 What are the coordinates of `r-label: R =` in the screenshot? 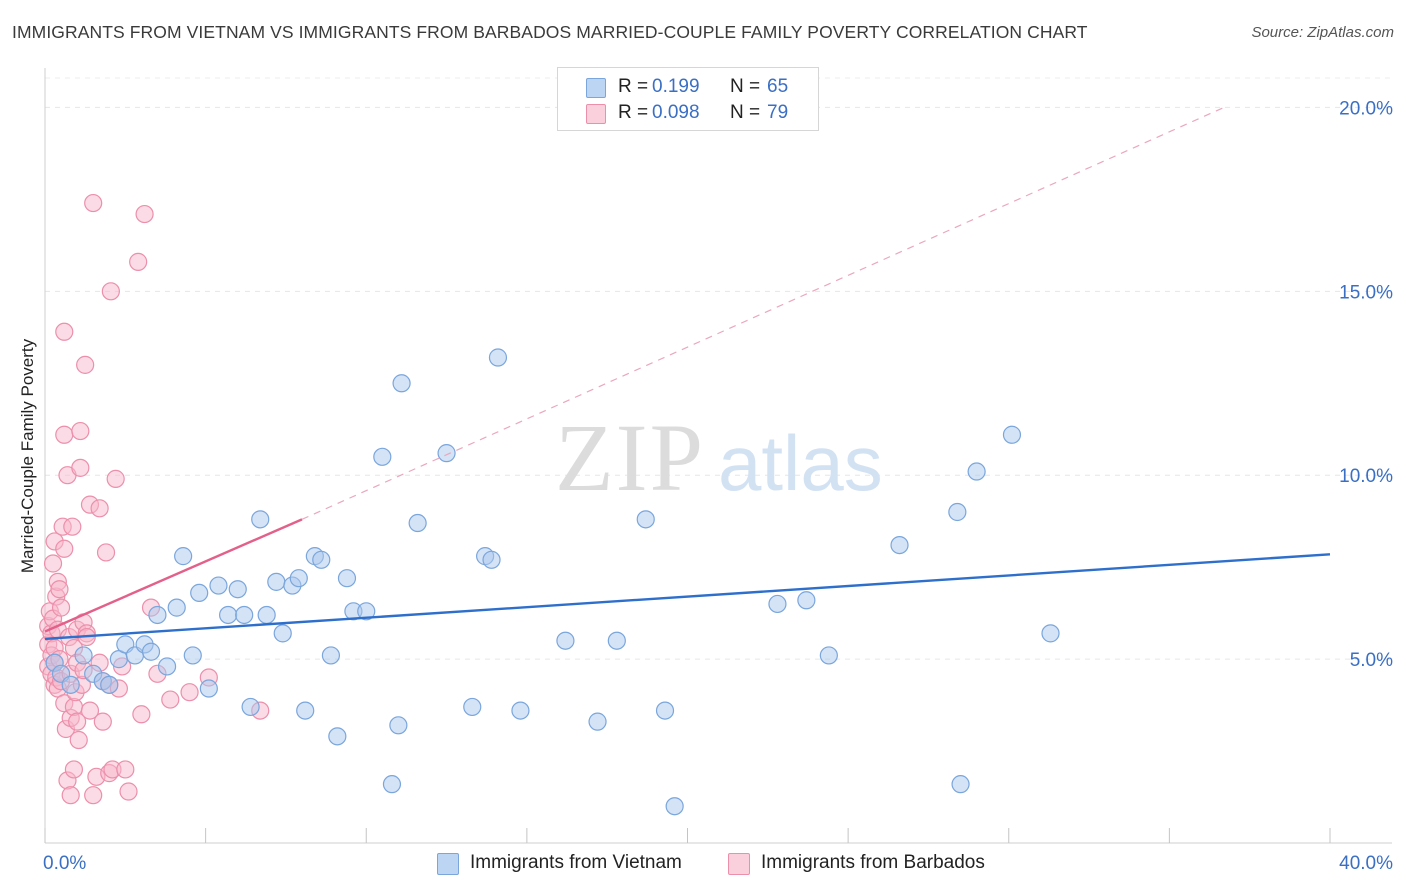 It's located at (633, 86).